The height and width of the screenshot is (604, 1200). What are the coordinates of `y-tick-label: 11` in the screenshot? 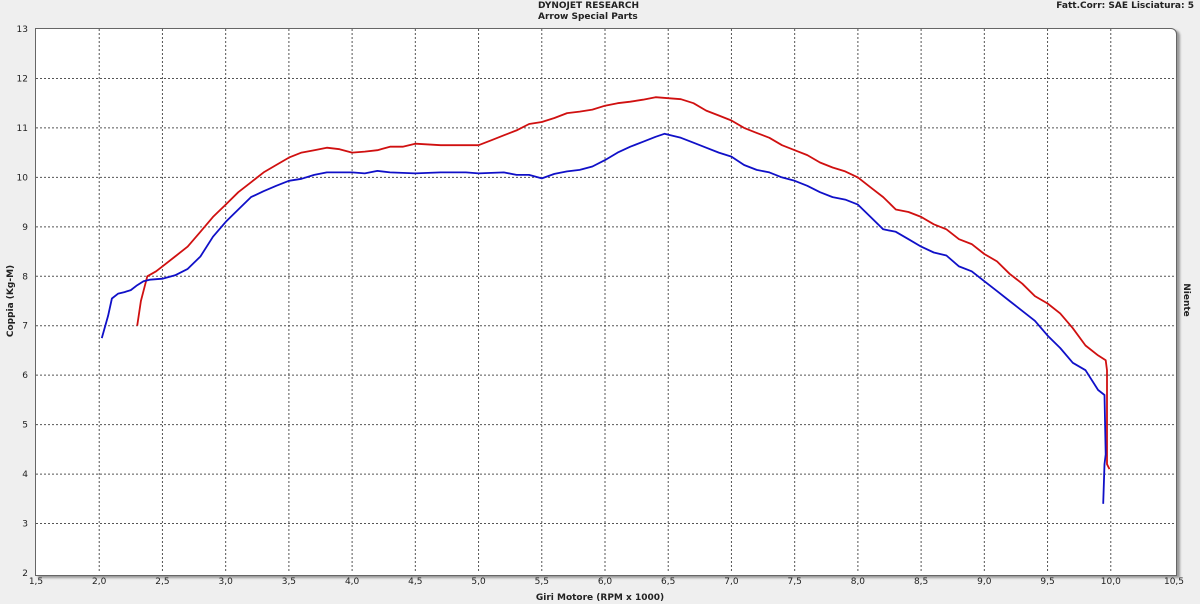 It's located at (22, 129).